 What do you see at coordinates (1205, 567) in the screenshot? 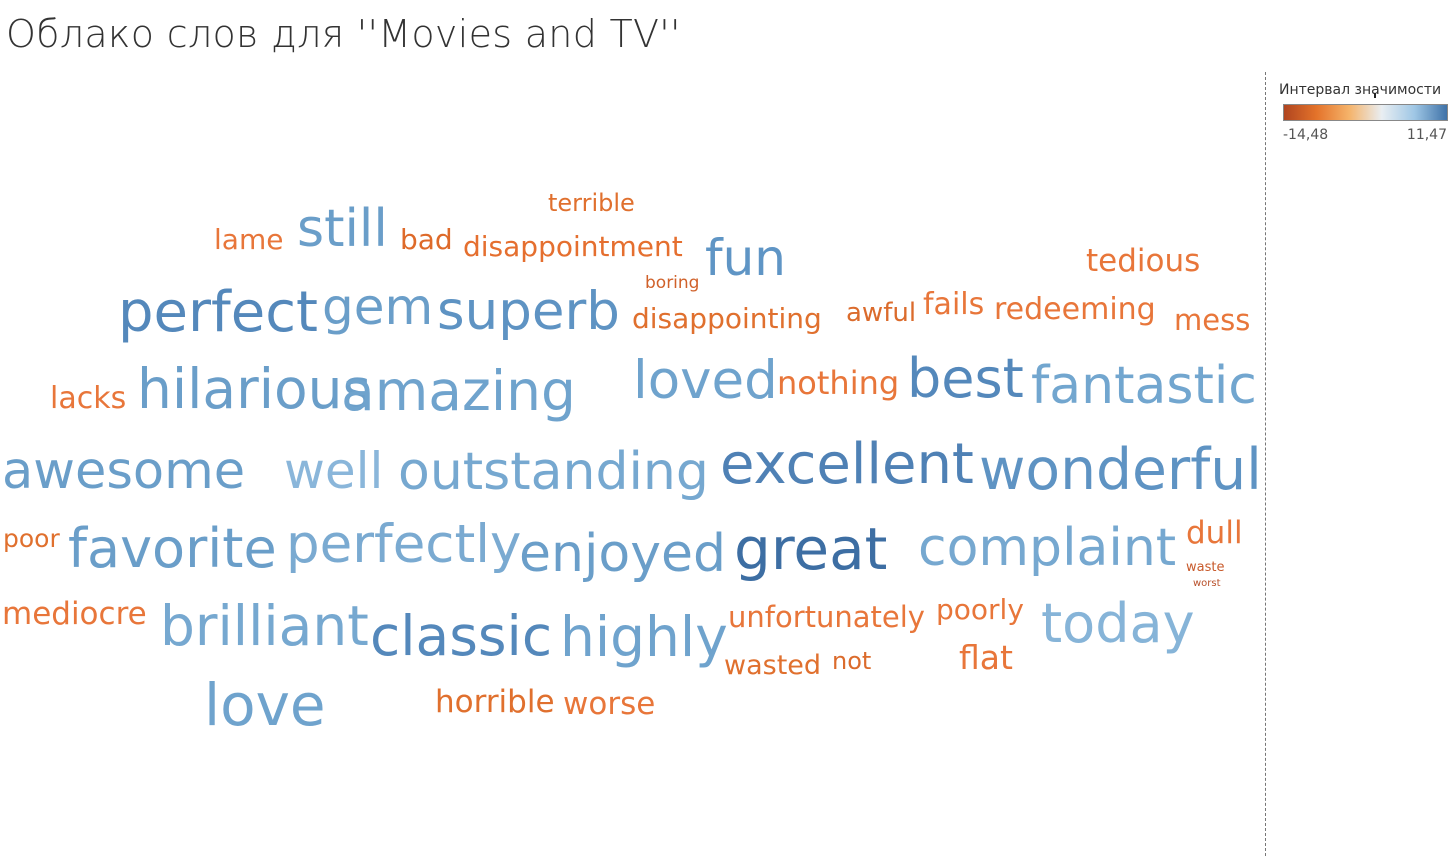
I see `word-waste: waste` at bounding box center [1205, 567].